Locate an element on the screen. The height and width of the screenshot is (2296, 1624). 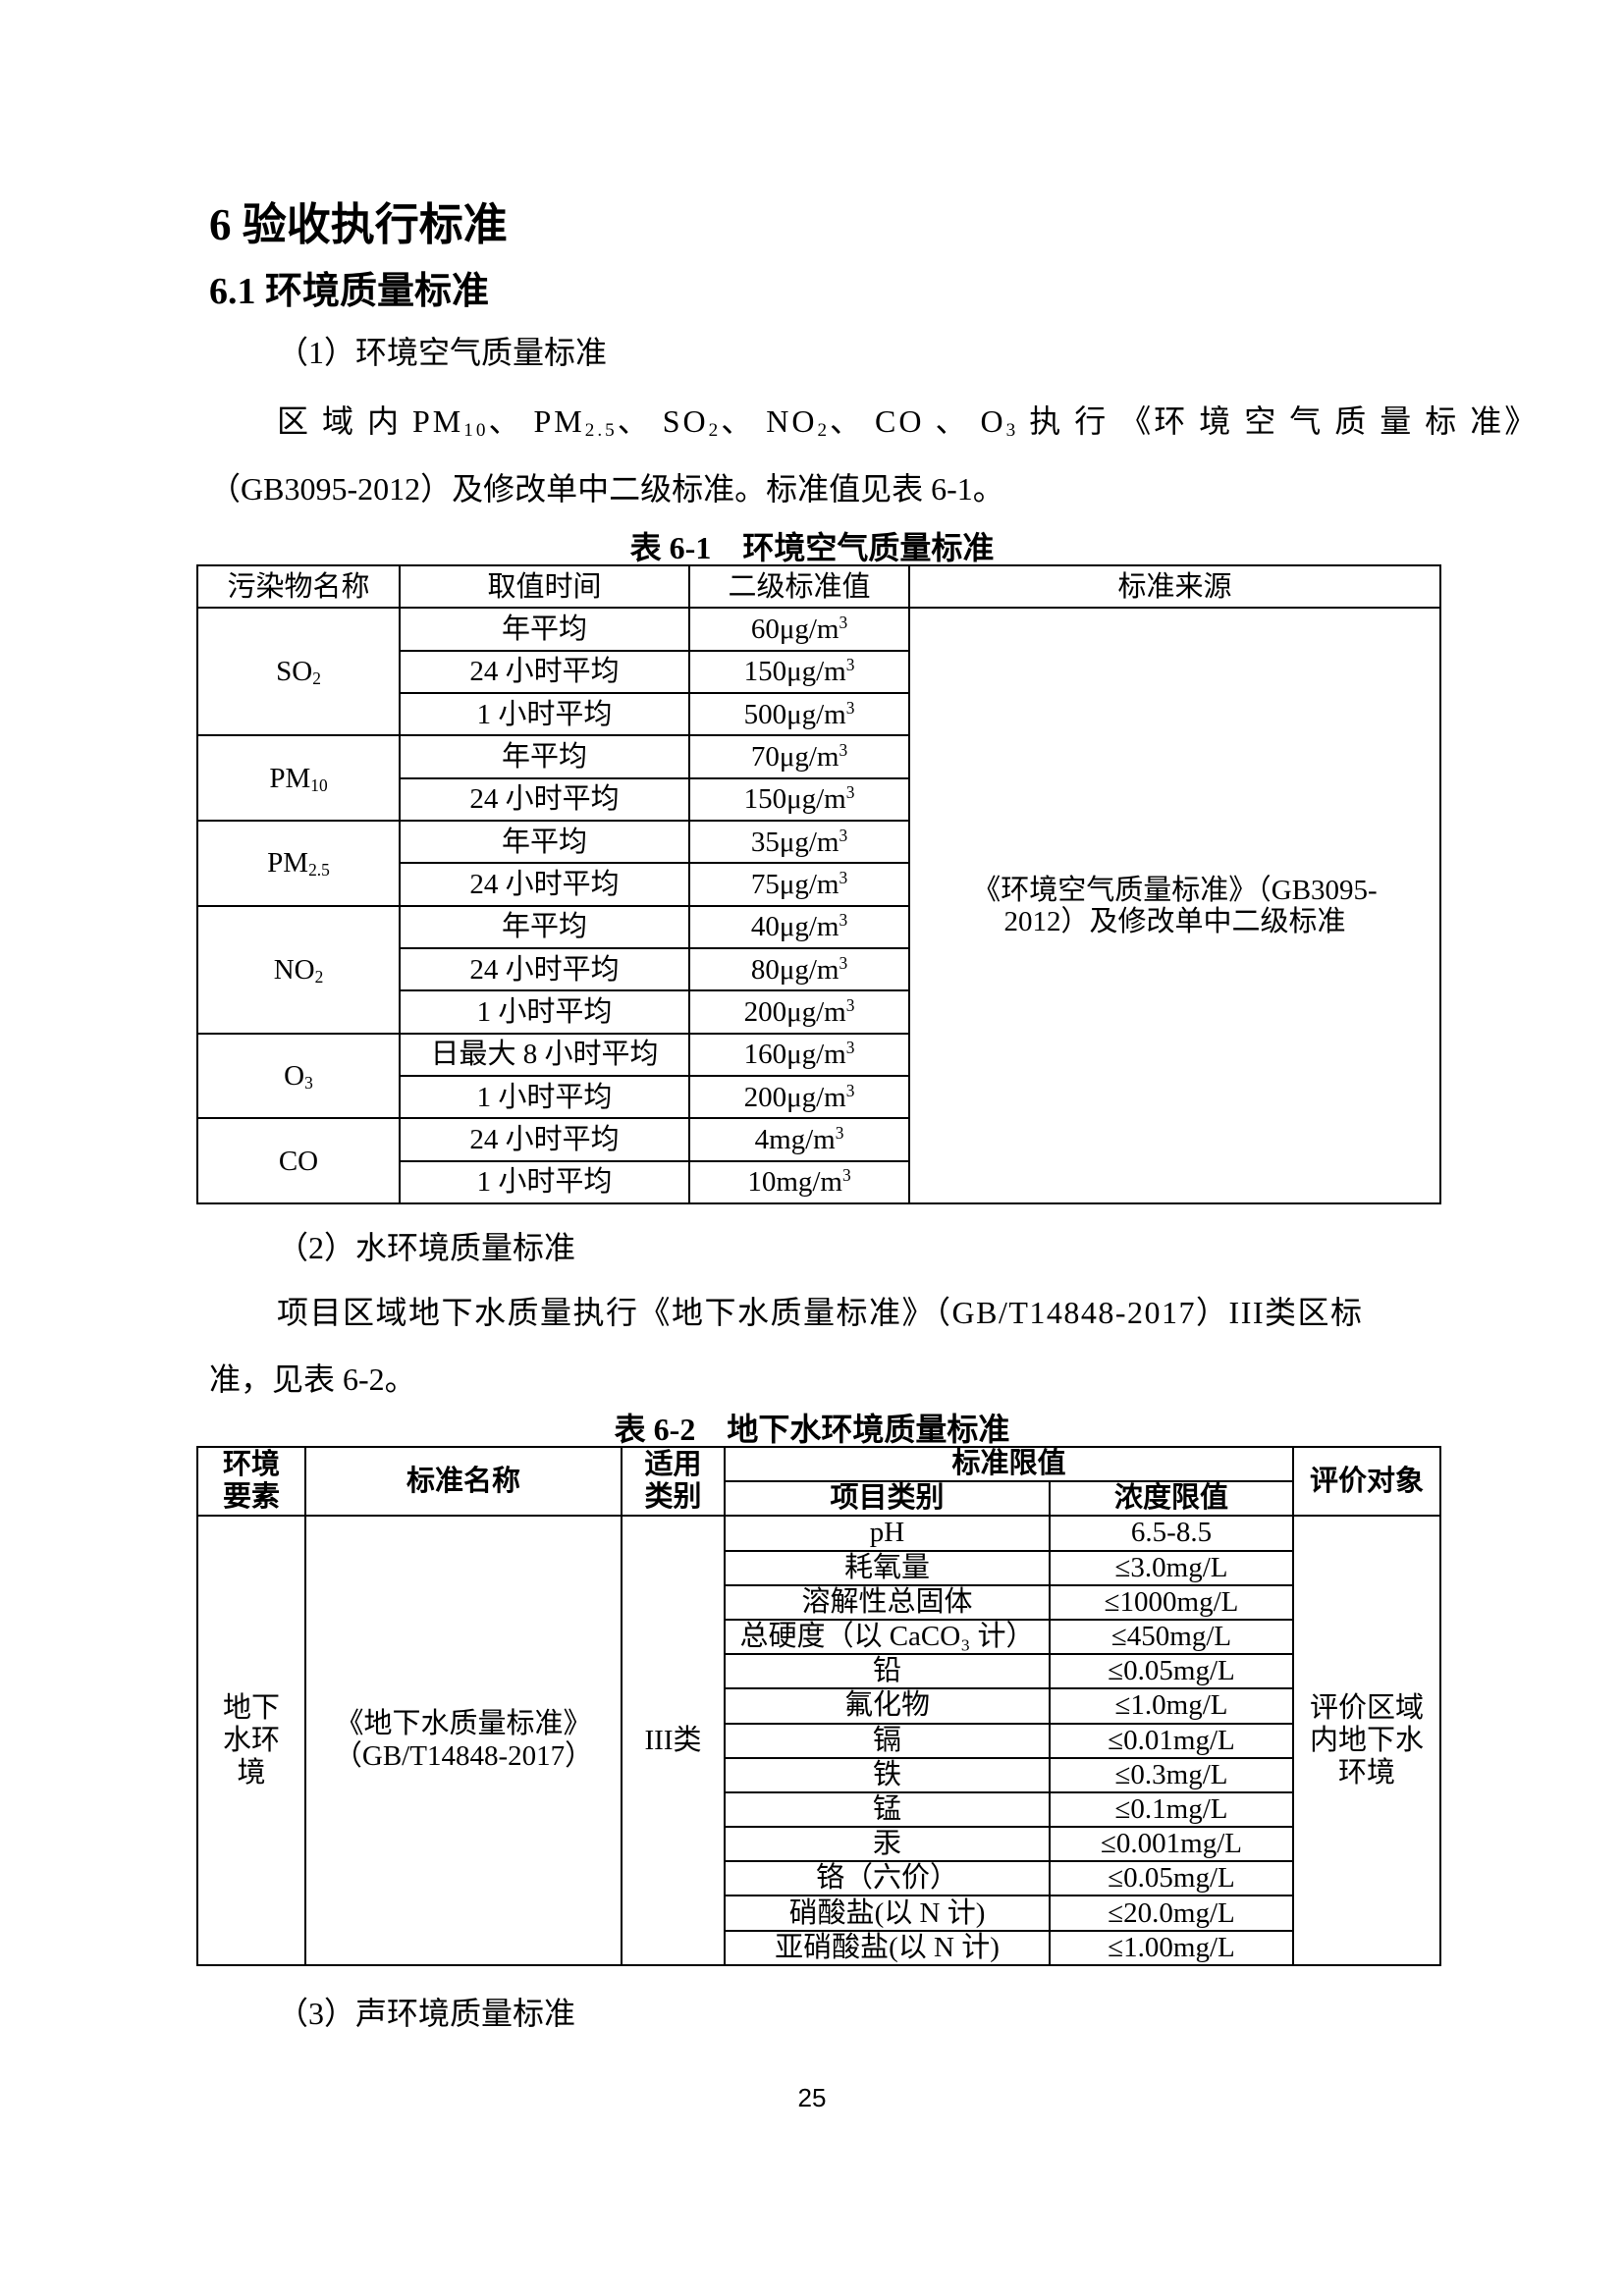
source-cell: 《环境空气质量标准》（GB3095-2012）及修改单中二级标准 is located at coordinates (1174, 905).